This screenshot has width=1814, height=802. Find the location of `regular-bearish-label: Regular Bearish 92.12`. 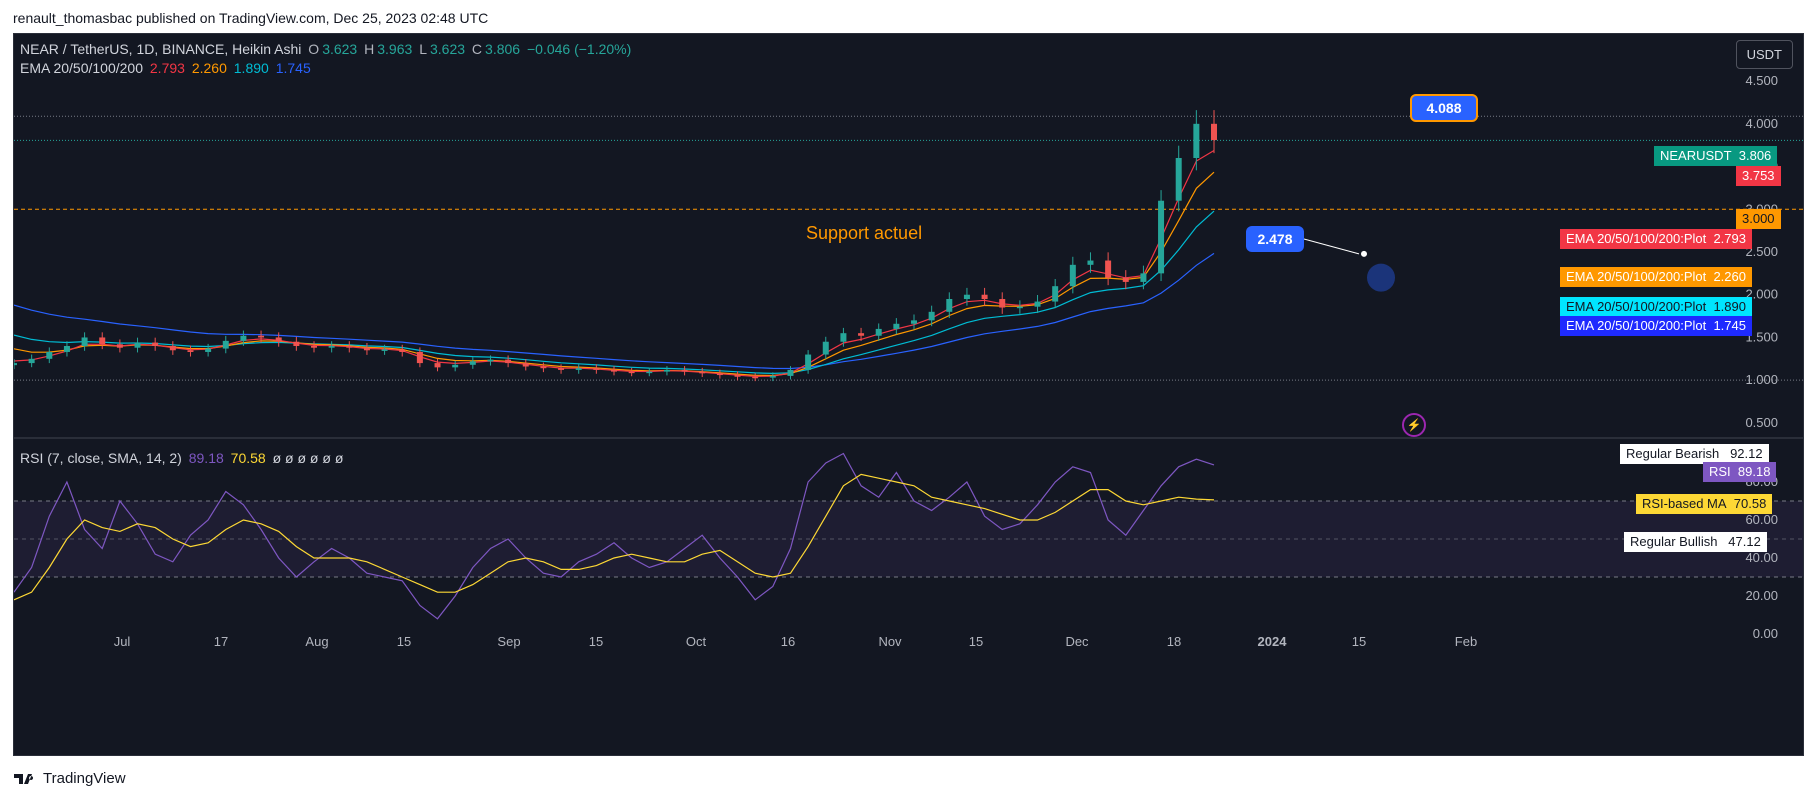

regular-bearish-label: Regular Bearish 92.12 is located at coordinates (1694, 454).